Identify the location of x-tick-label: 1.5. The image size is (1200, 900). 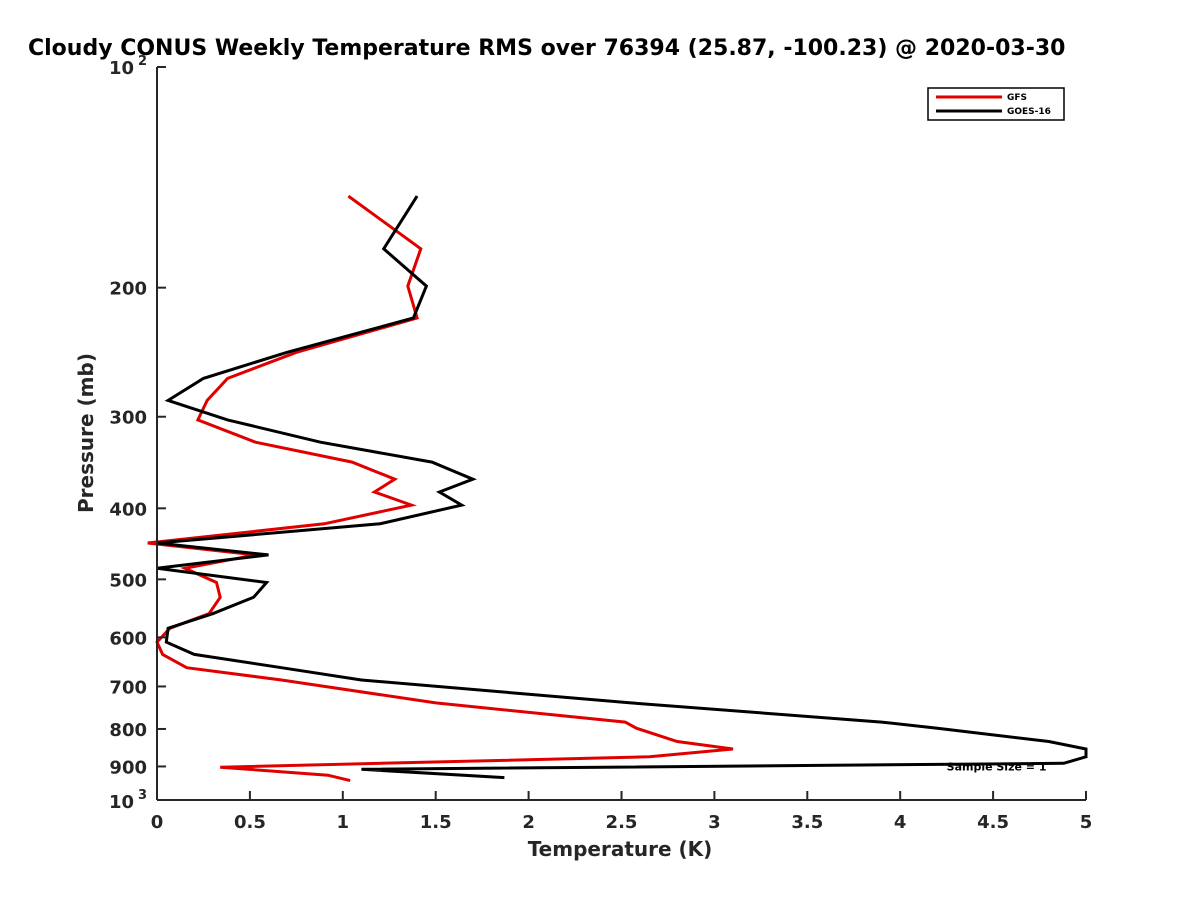
(436, 822).